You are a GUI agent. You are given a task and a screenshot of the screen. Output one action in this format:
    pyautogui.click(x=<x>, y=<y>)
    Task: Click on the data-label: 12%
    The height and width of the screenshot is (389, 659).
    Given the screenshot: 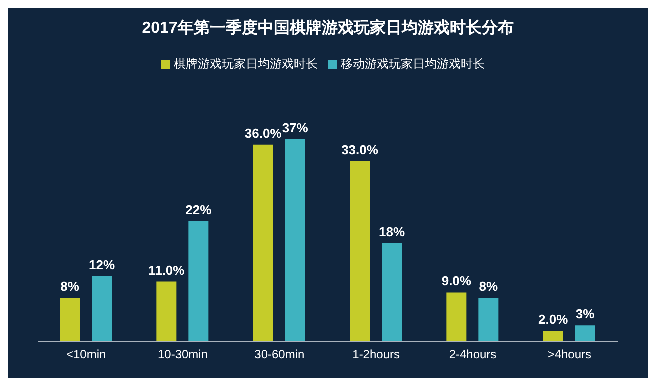 What is the action you would take?
    pyautogui.click(x=102, y=264)
    